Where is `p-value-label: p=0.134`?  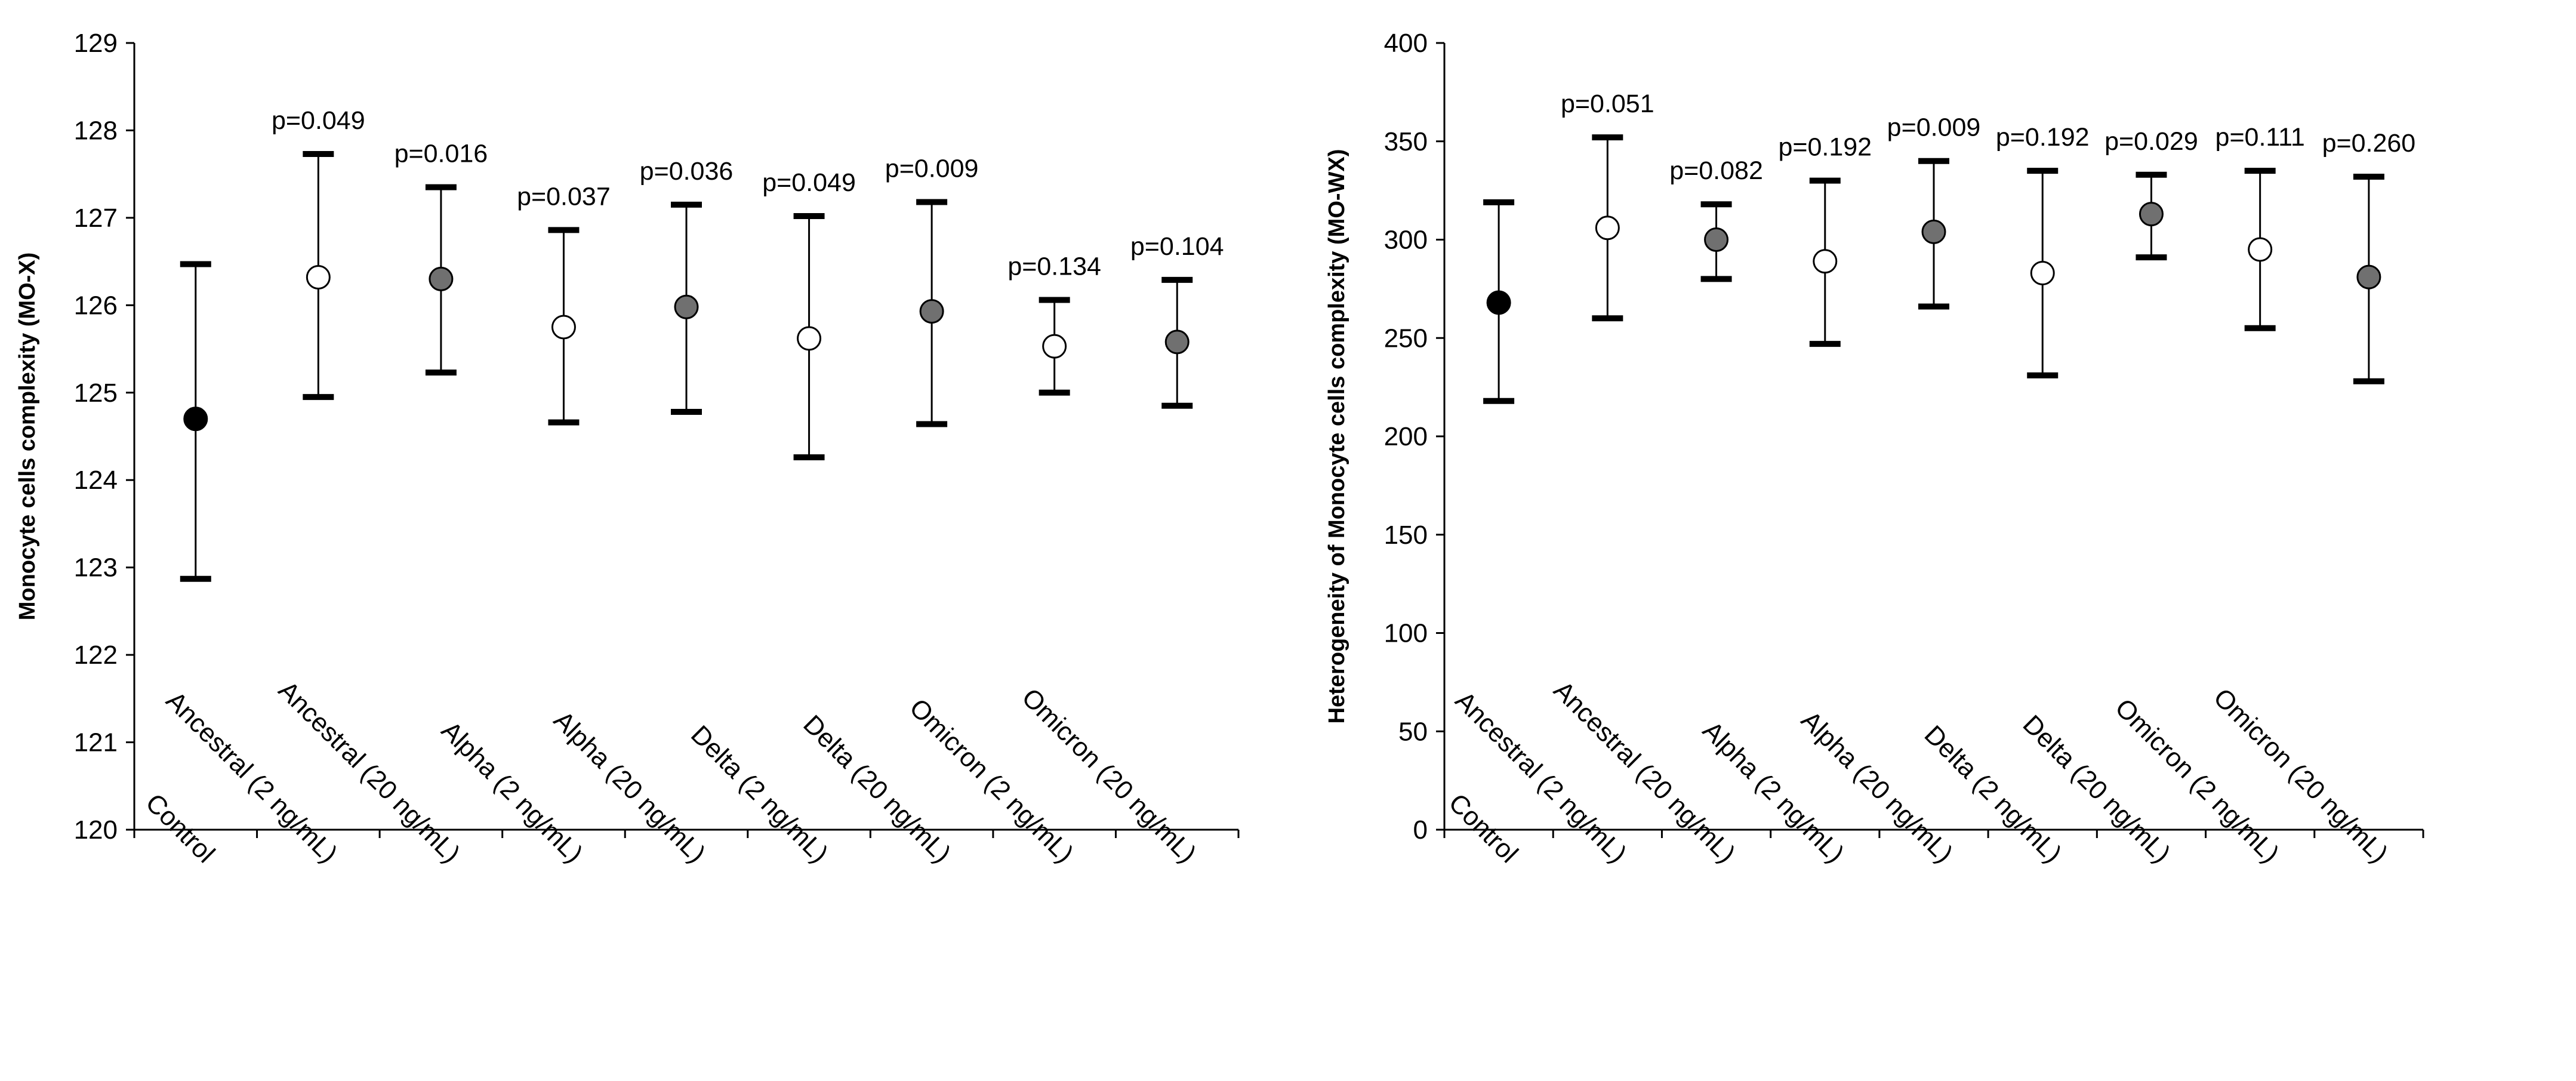
p-value-label: p=0.134 is located at coordinates (1054, 266).